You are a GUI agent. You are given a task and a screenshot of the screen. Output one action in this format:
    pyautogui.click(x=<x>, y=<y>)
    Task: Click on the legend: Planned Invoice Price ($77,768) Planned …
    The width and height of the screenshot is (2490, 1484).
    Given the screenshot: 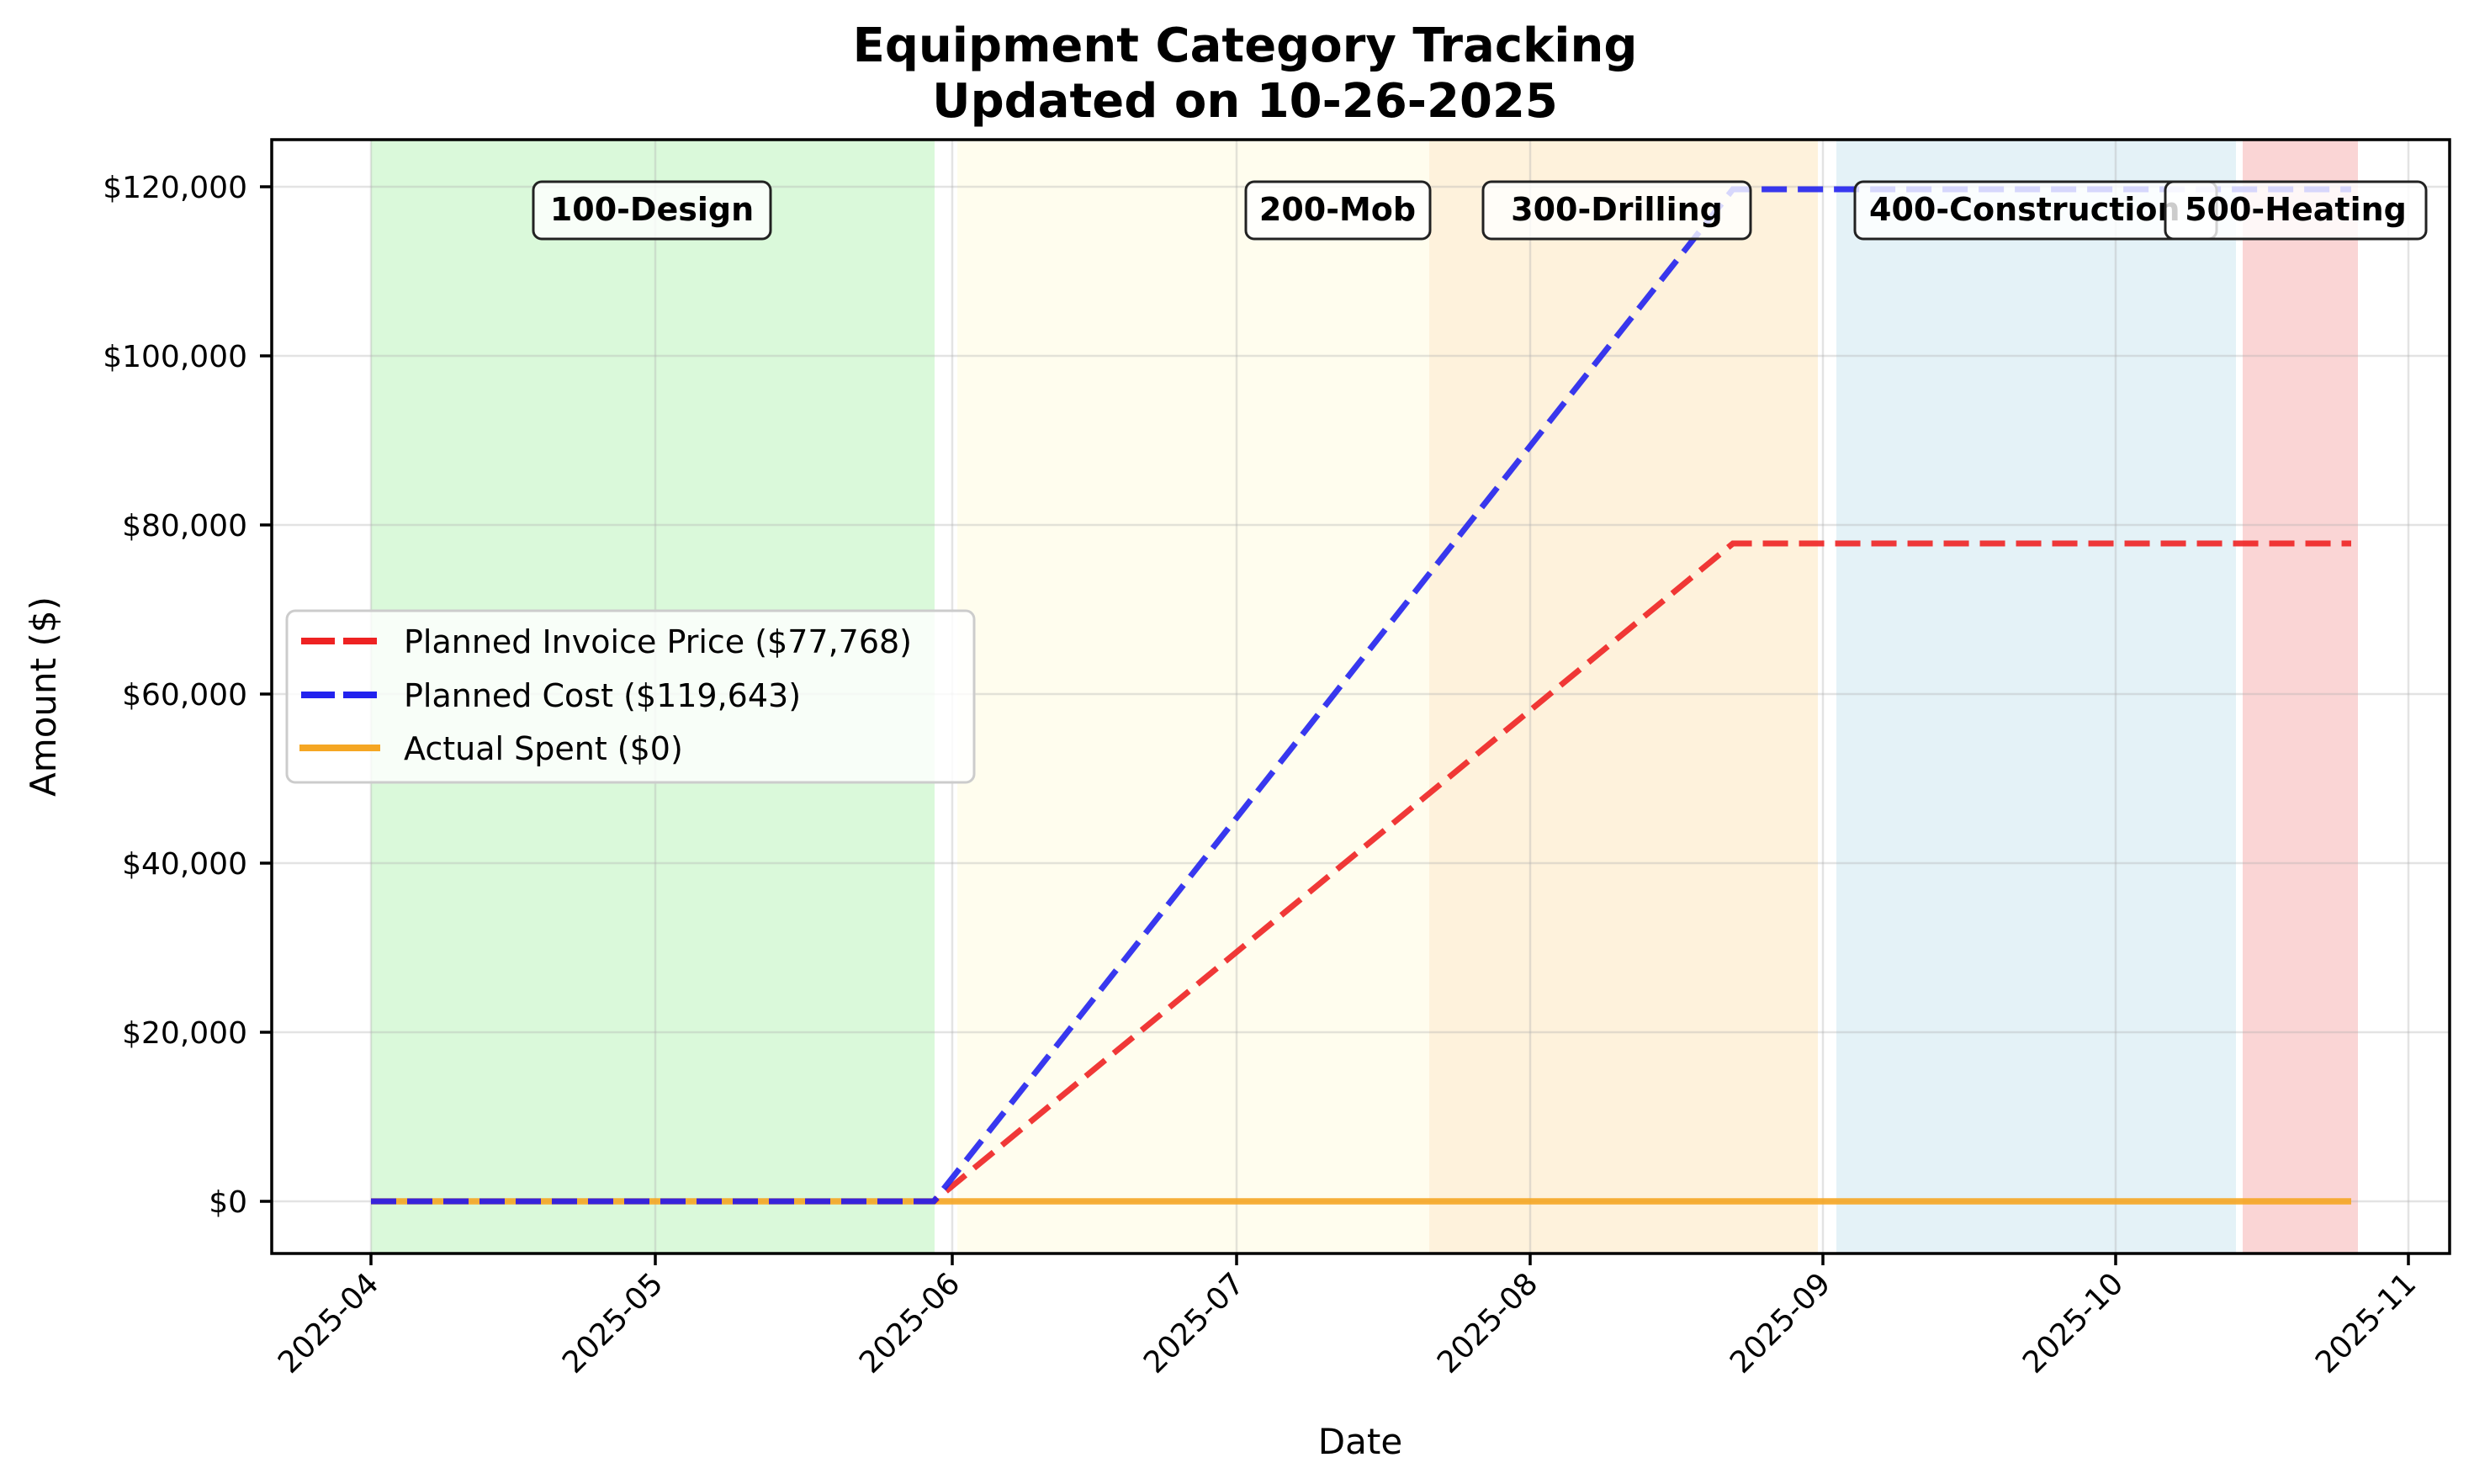 What is the action you would take?
    pyautogui.click(x=630, y=696)
    